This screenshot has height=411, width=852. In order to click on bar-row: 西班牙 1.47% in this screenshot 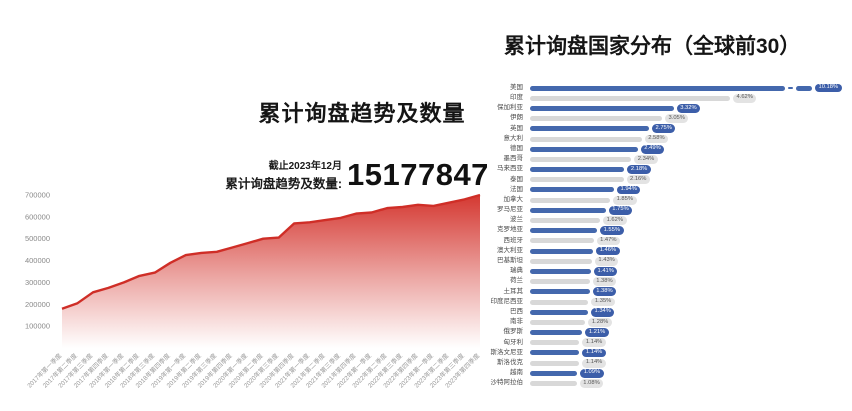, I will do `click(659, 241)`.